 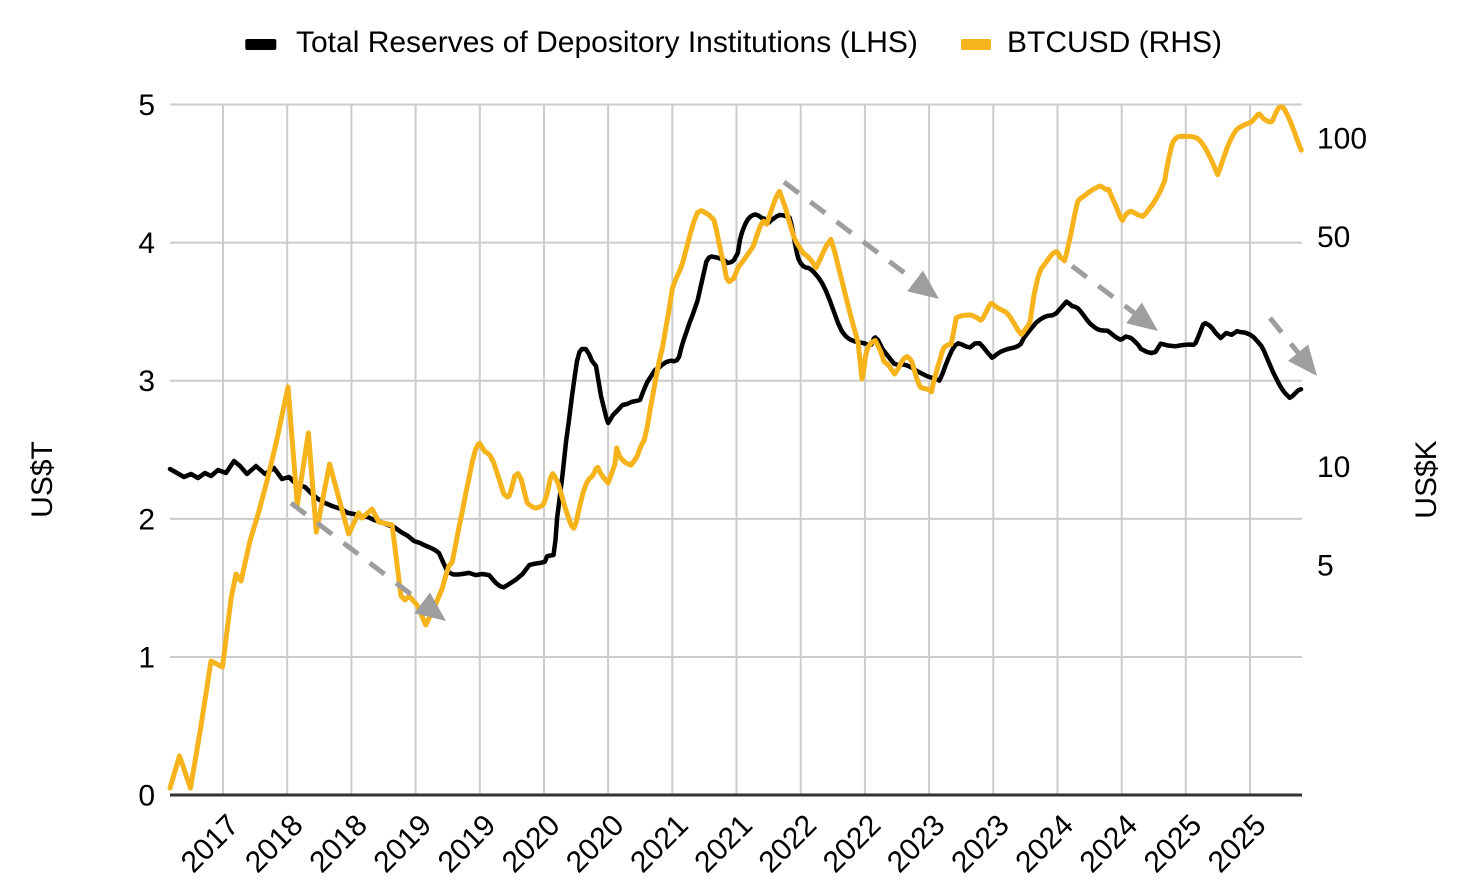 What do you see at coordinates (146, 243) in the screenshot?
I see `svg-text: 4` at bounding box center [146, 243].